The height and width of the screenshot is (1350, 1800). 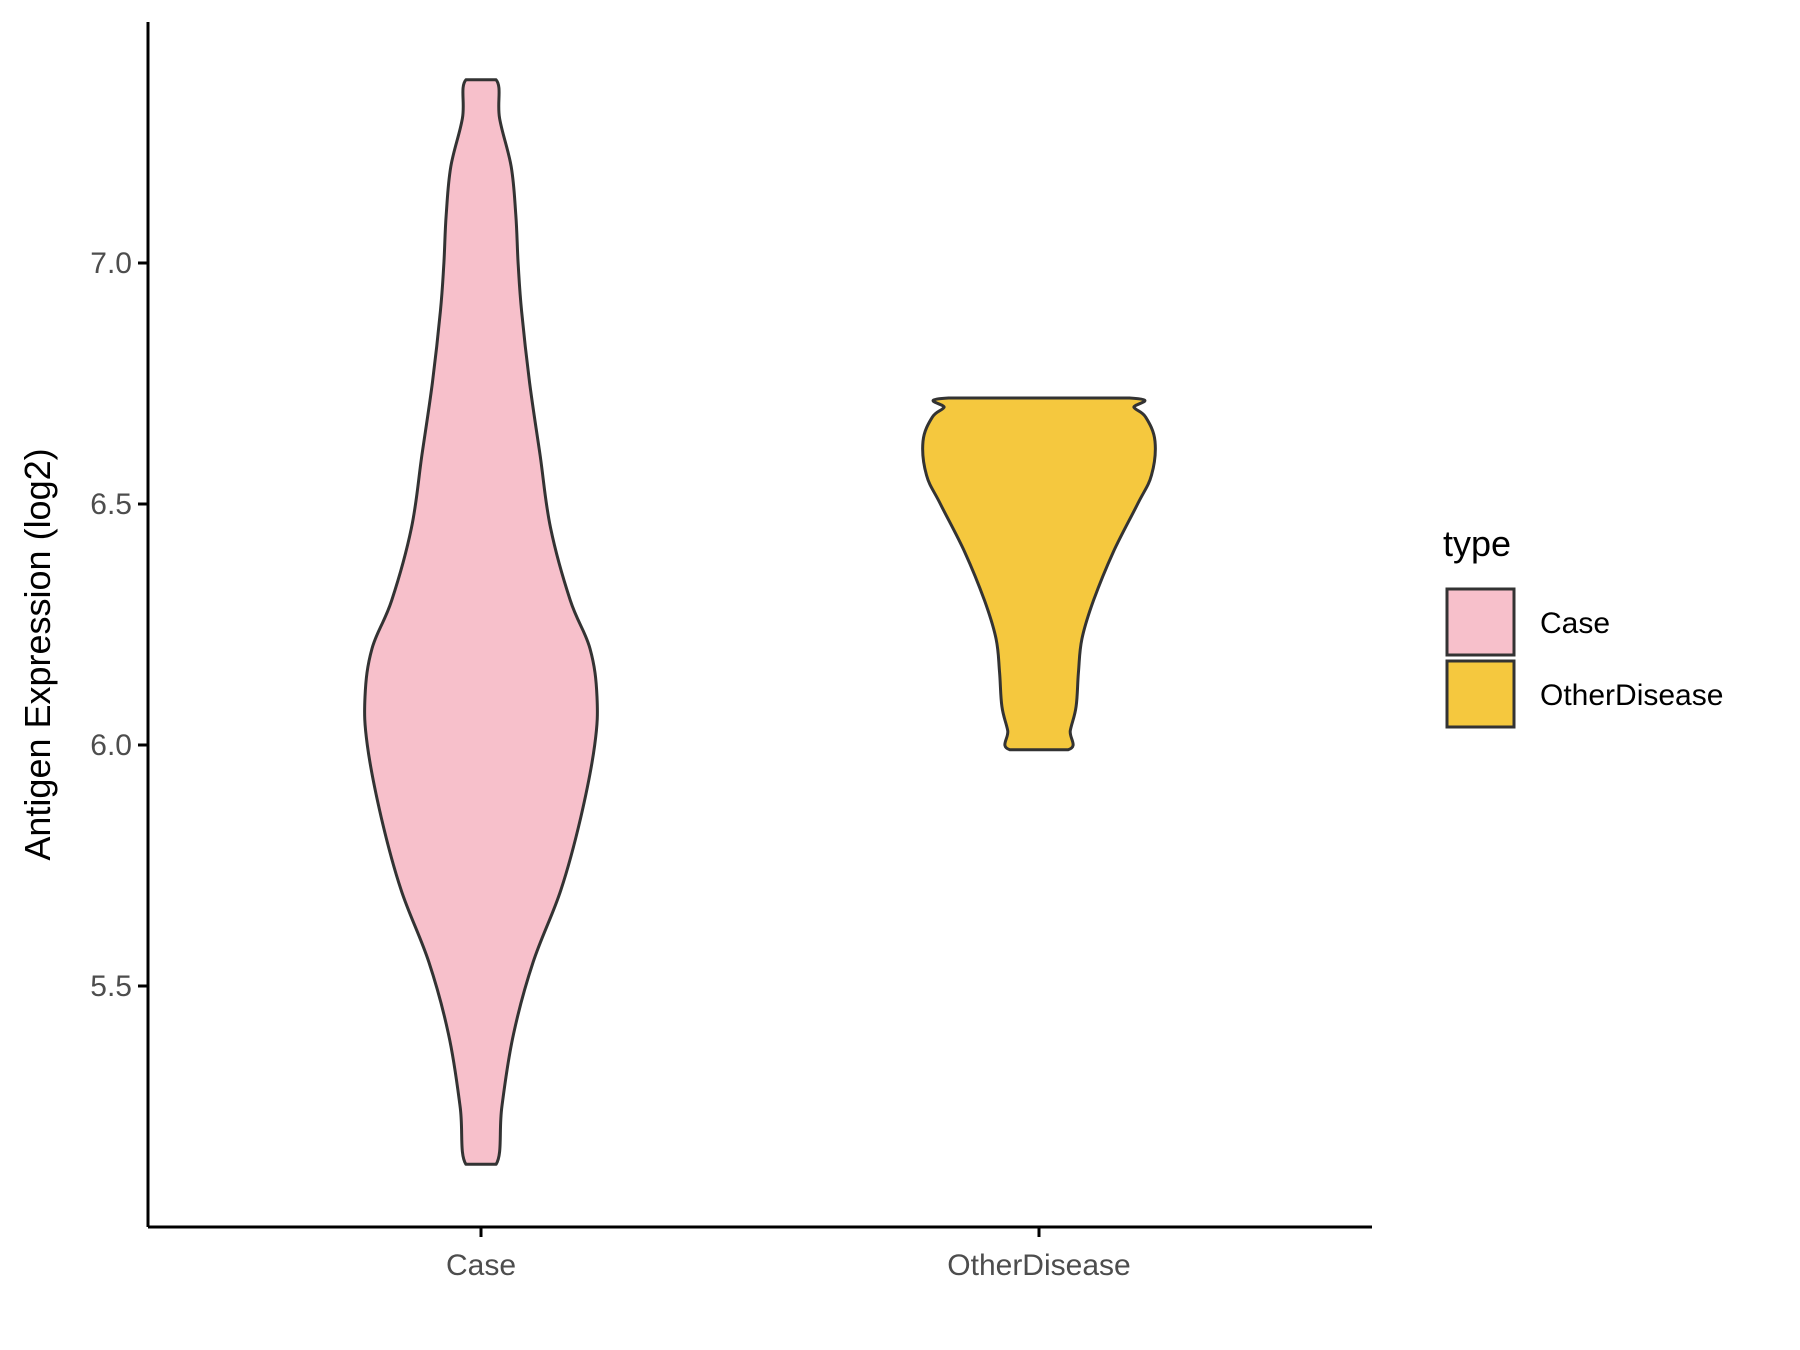 I want to click on legend-label: OtherDisease, so click(x=1631, y=695).